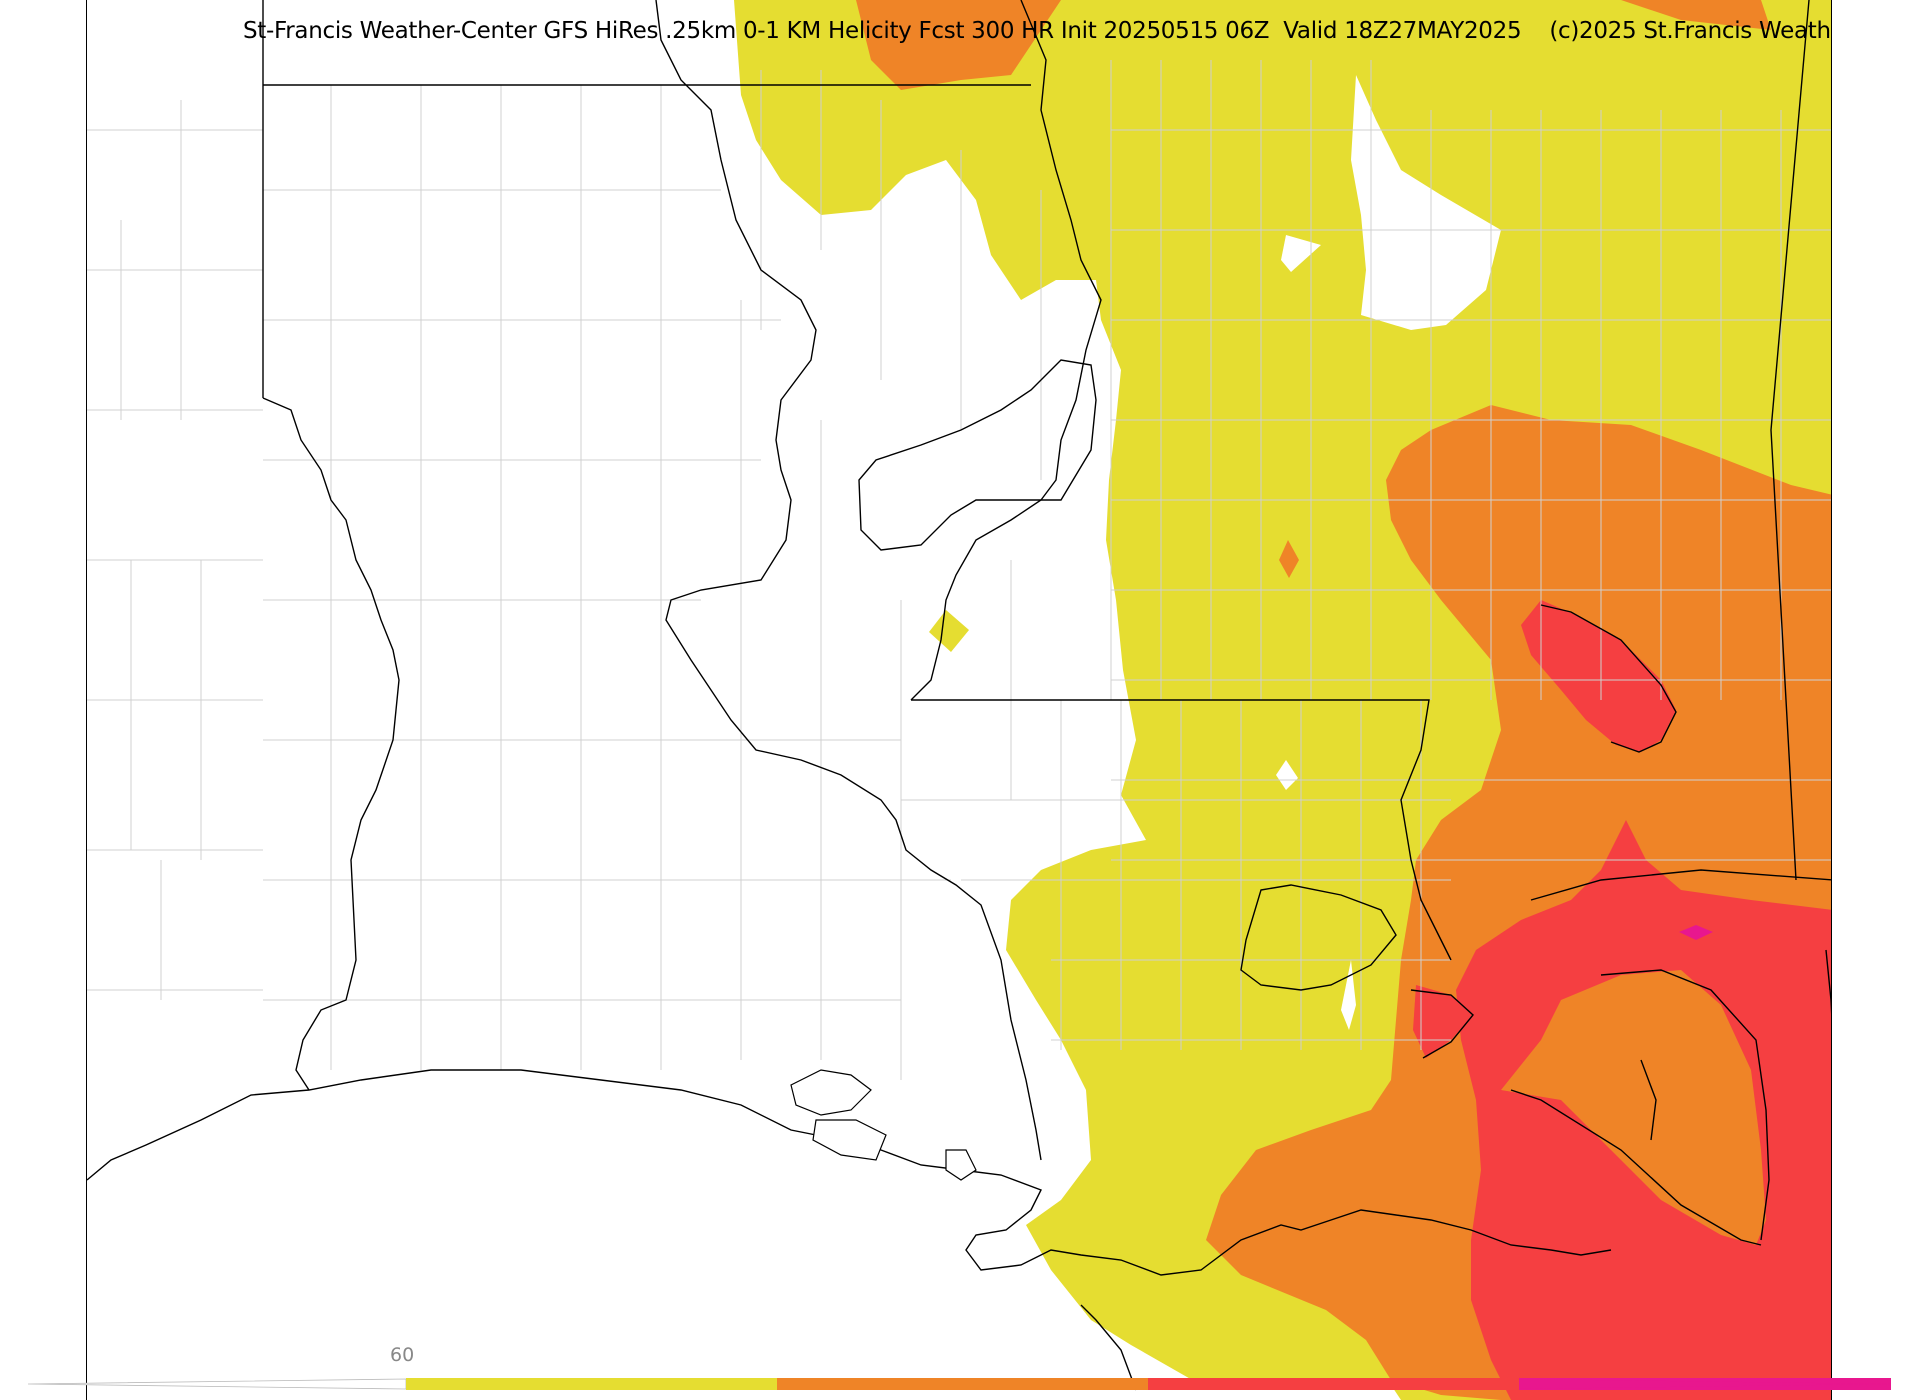 The width and height of the screenshot is (1920, 1400). Describe the element at coordinates (1633, 1107) in the screenshot. I see `helicity-region-orange-lobe` at that location.